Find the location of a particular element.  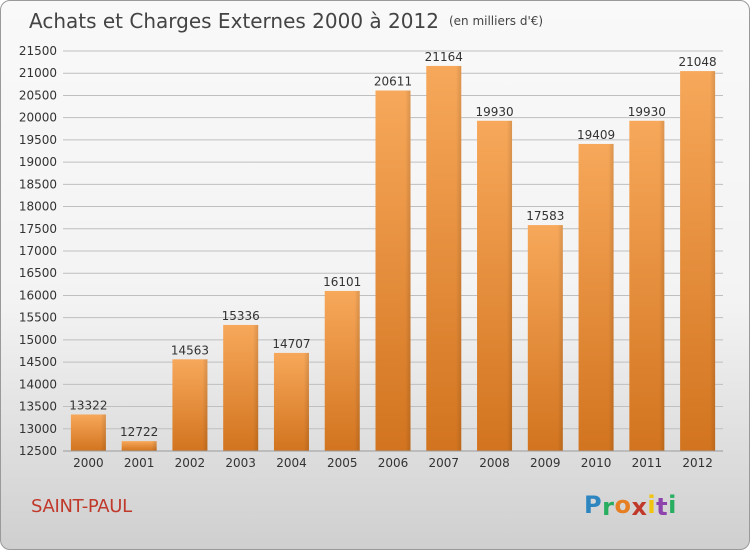

data-label-2005: 16101 is located at coordinates (342, 282).